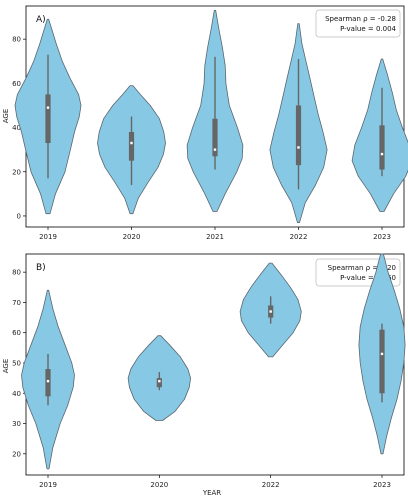 Image resolution: width=408 pixels, height=500 pixels. Describe the element at coordinates (382, 147) in the screenshot. I see `iqr-box-a-2023` at that location.